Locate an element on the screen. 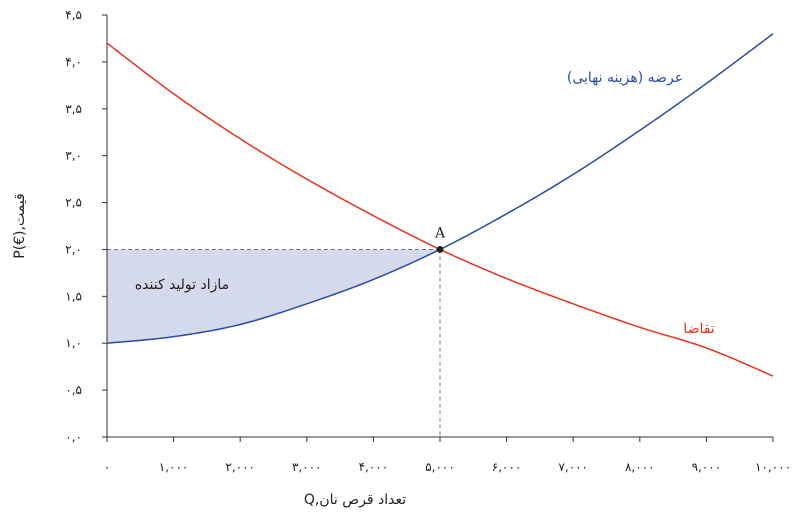  y-tick-label: ۲,۵ is located at coordinates (73, 203).